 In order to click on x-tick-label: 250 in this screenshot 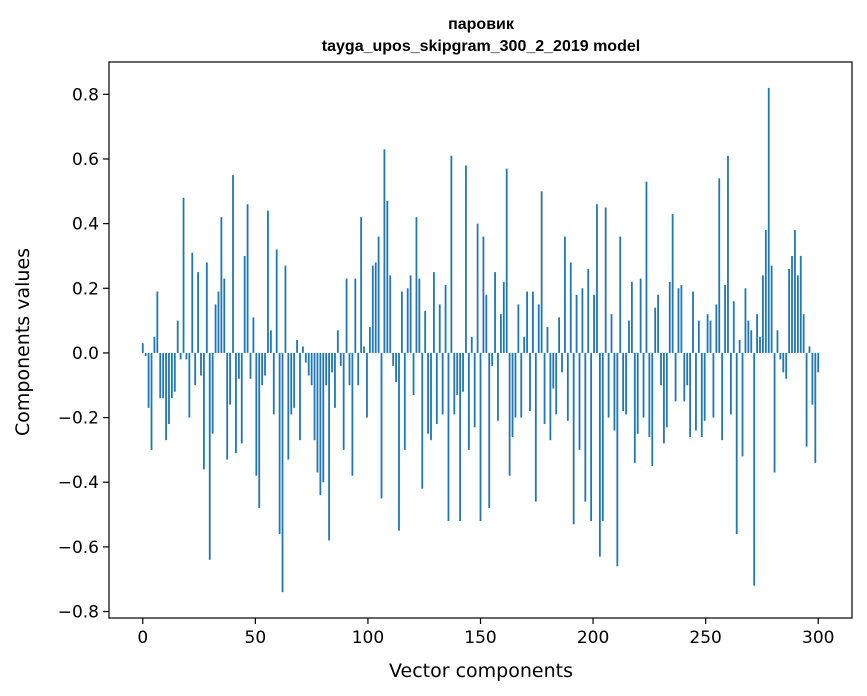, I will do `click(705, 638)`.